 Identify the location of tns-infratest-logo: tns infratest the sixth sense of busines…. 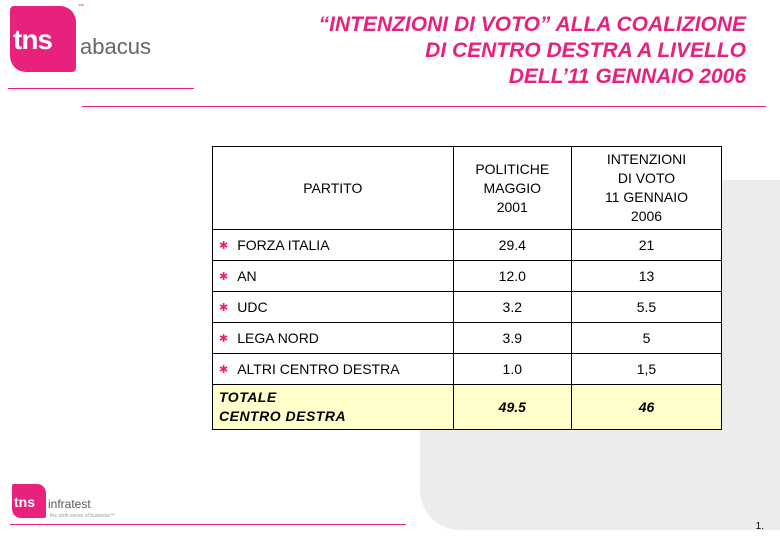
(72, 504).